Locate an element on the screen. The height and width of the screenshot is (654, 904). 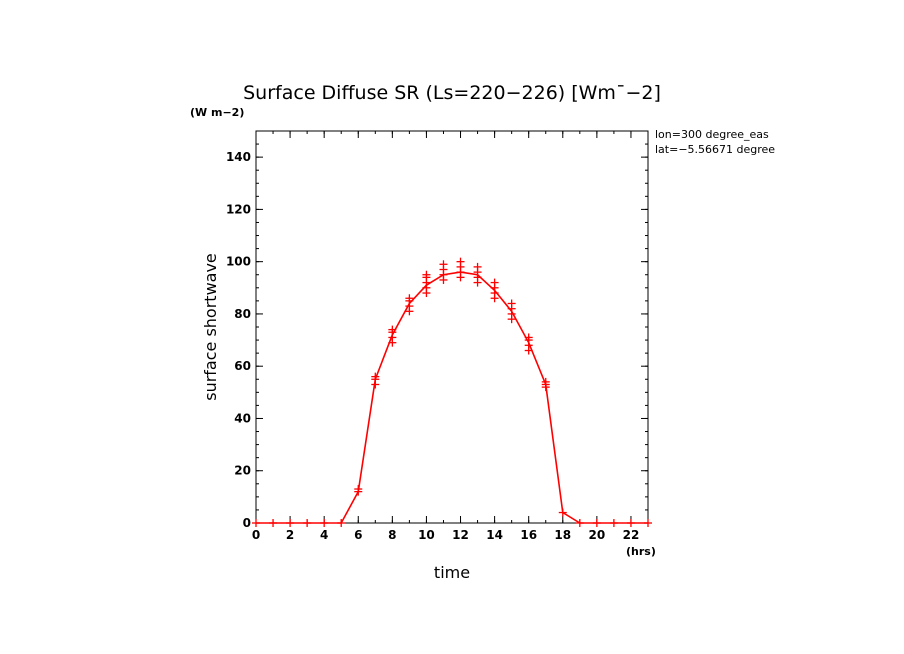
y-tick-label: 100 is located at coordinates (238, 262).